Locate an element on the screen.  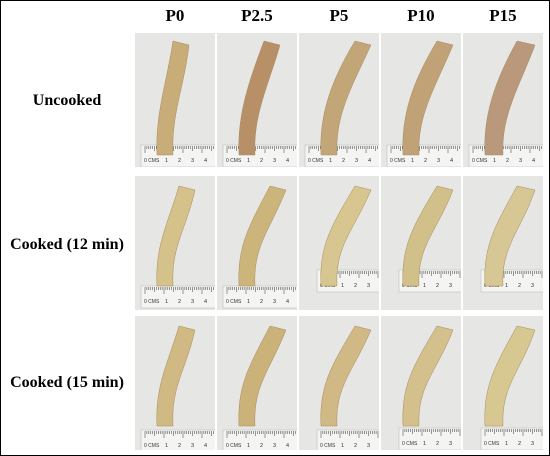
row-header-cooked-15: Cooked (15 min) is located at coordinates (67, 382).